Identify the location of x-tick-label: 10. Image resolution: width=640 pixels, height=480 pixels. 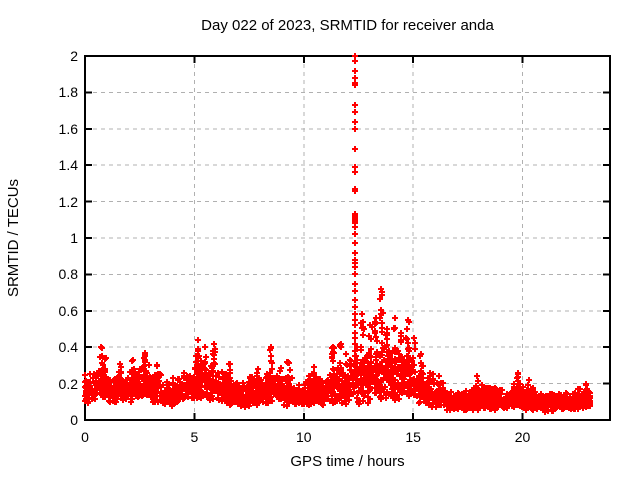
(303, 437).